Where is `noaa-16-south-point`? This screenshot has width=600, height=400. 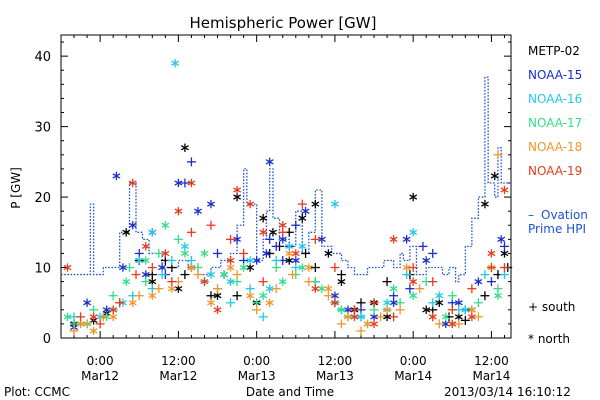 noaa-16-south-point is located at coordinates (263, 317).